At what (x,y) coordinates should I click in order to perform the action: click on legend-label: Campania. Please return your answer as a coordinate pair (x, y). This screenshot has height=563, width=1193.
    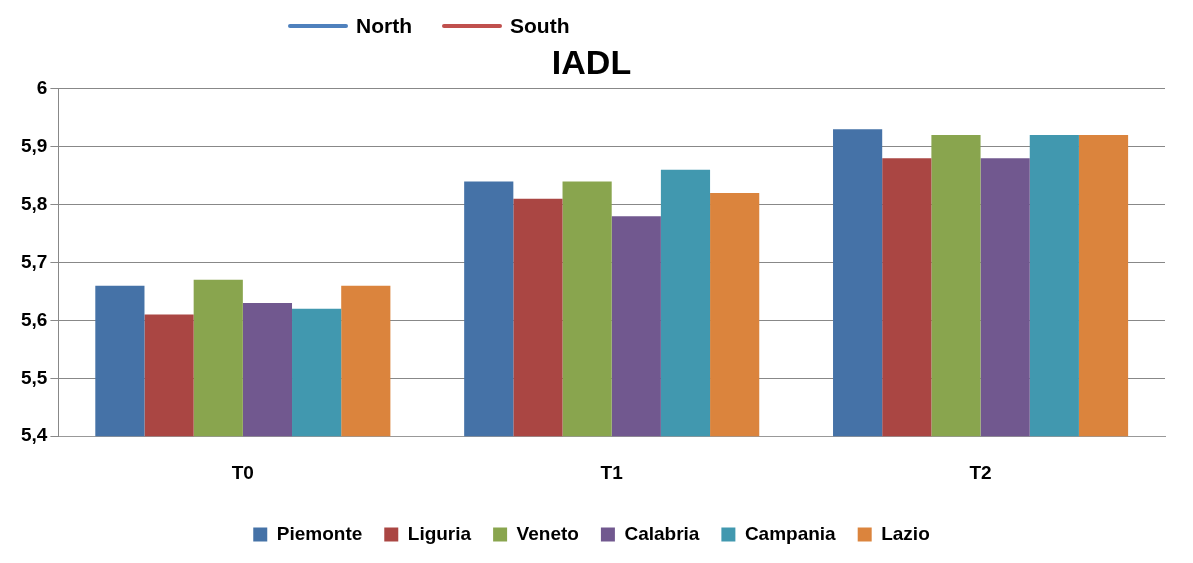
    Looking at the image, I should click on (790, 533).